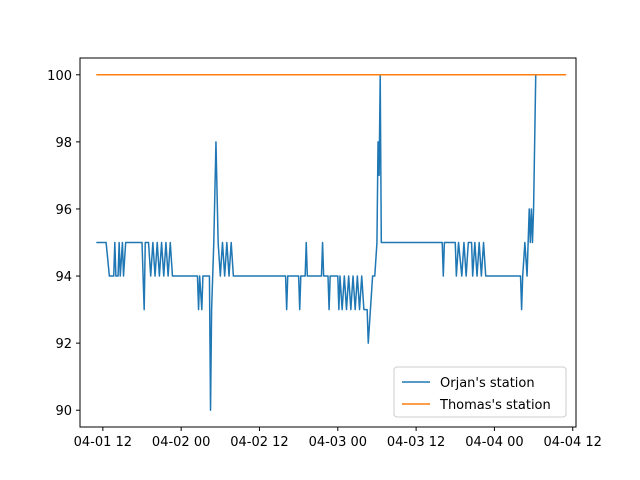  What do you see at coordinates (63, 210) in the screenshot?
I see `y-tick-label: 96` at bounding box center [63, 210].